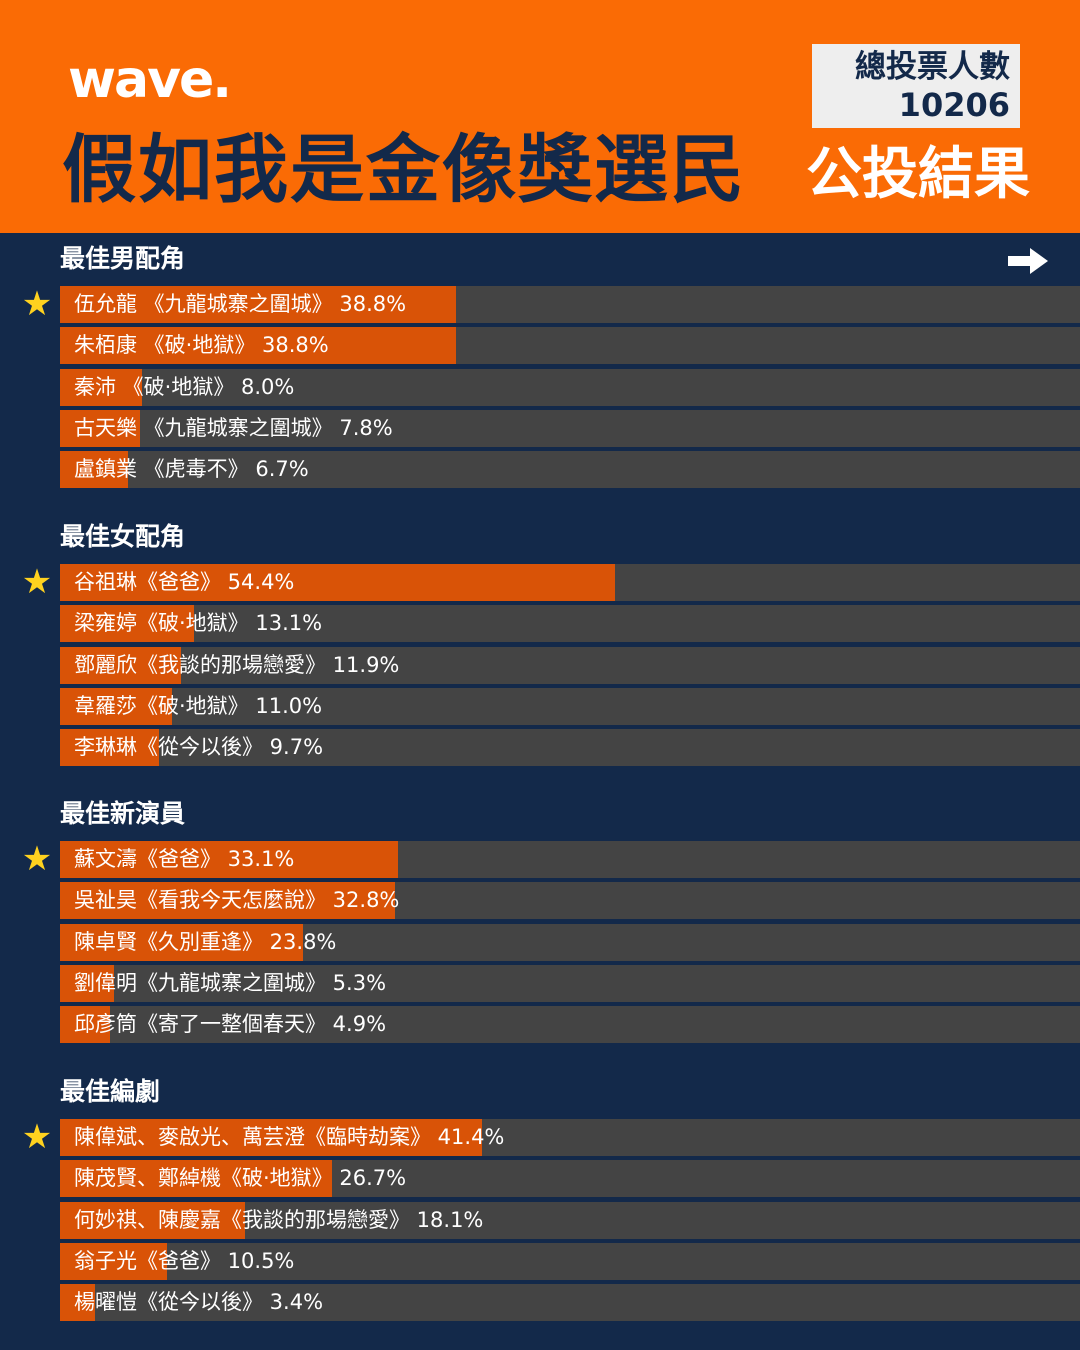  I want to click on bar-label: 朱栢康 《破·地獄》 38.8%, so click(201, 345).